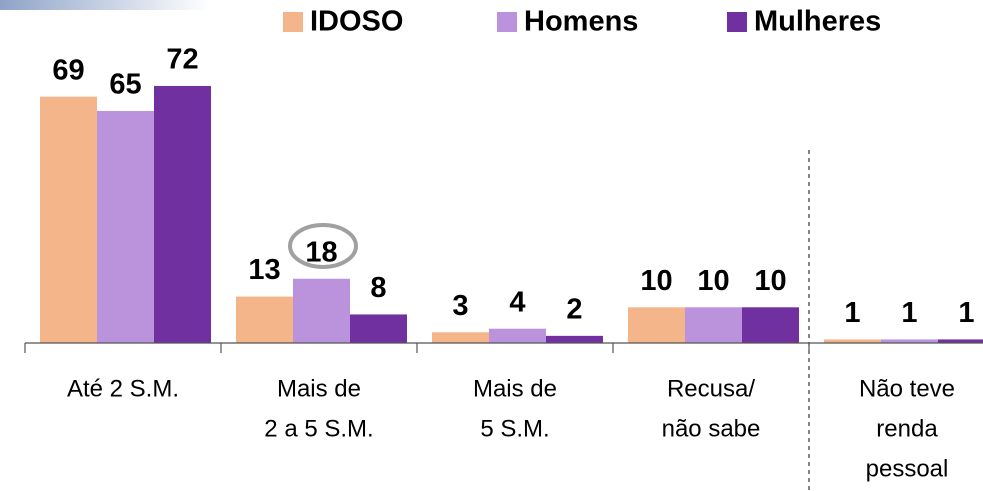 The height and width of the screenshot is (491, 983). Describe the element at coordinates (581, 22) in the screenshot. I see `legend-label: Homens` at that location.